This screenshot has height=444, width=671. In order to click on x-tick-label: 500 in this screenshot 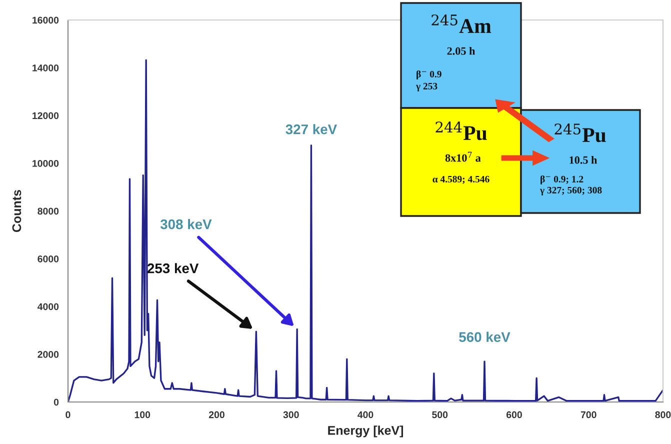, I will do `click(440, 414)`.